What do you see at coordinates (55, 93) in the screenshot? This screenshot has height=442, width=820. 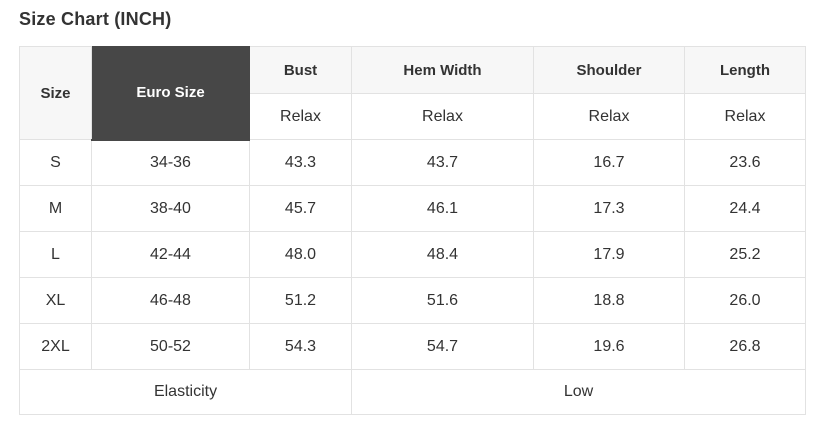 I see `col-header-size: Size` at bounding box center [55, 93].